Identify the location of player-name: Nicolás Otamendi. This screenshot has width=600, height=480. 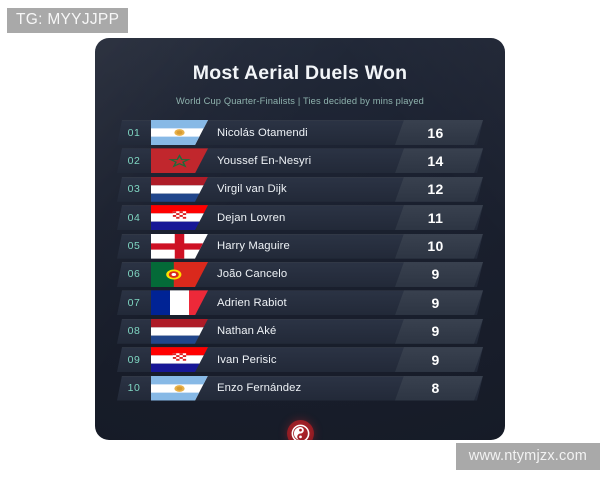
(262, 132).